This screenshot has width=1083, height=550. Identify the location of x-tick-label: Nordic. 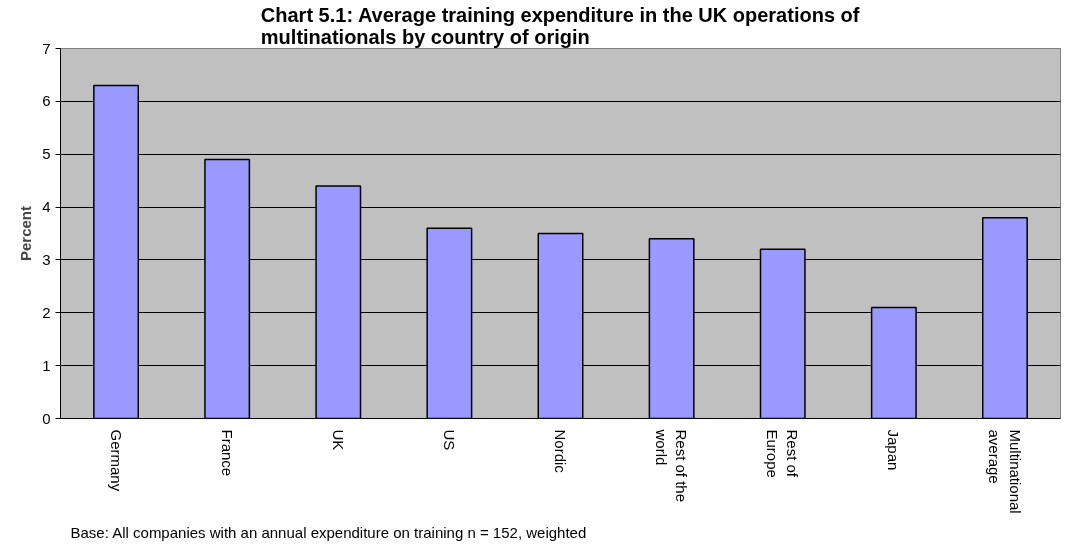
(560, 451).